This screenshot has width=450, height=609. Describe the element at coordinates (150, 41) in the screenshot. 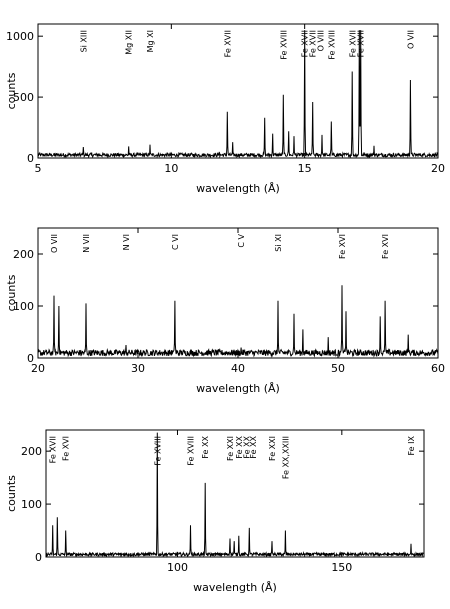

I see `line-label: Mg XI` at that location.